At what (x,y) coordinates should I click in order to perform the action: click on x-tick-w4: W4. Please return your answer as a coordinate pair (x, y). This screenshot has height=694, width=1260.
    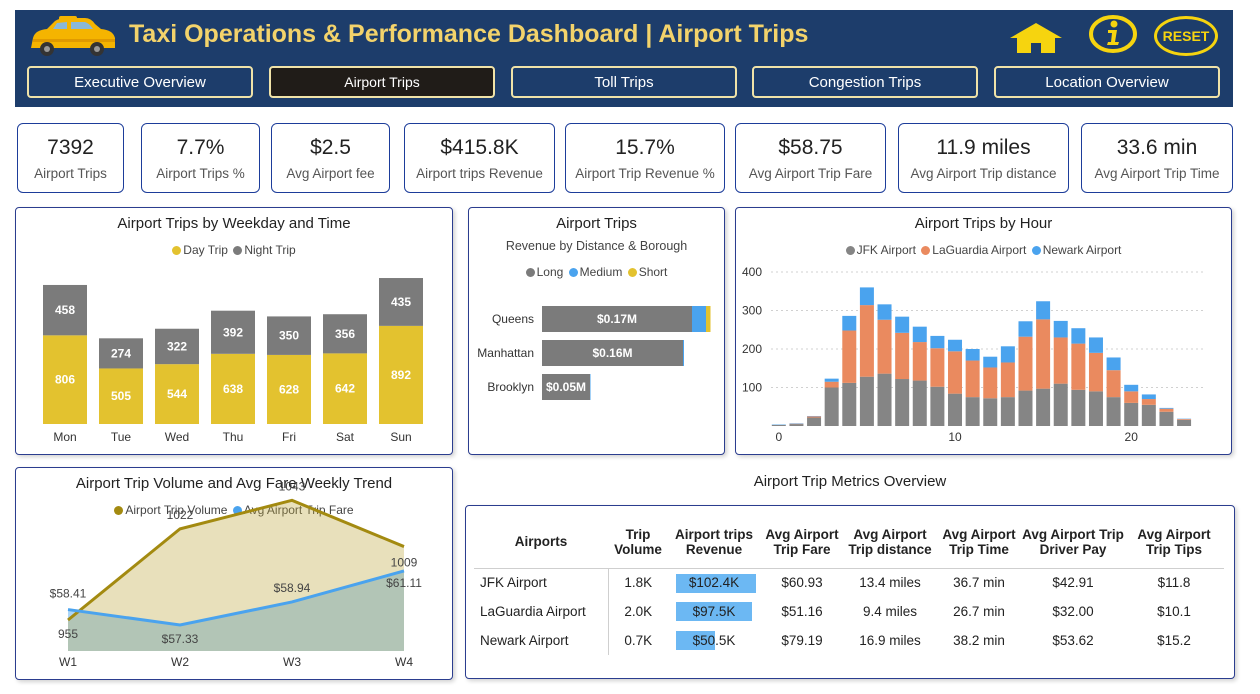
    Looking at the image, I should click on (404, 662).